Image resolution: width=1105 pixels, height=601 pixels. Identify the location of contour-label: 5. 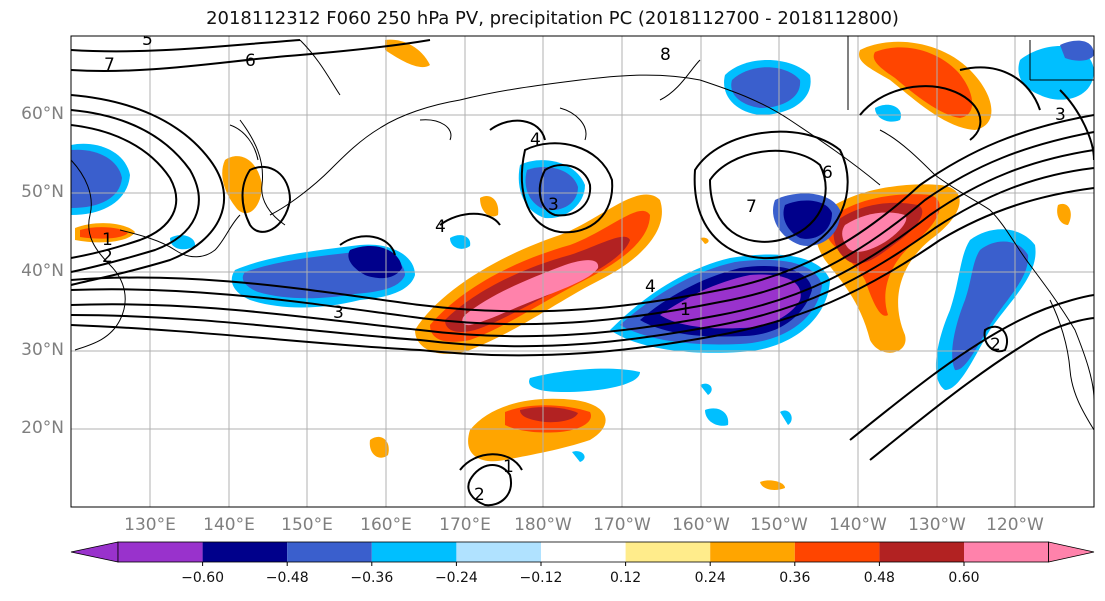
(147, 40).